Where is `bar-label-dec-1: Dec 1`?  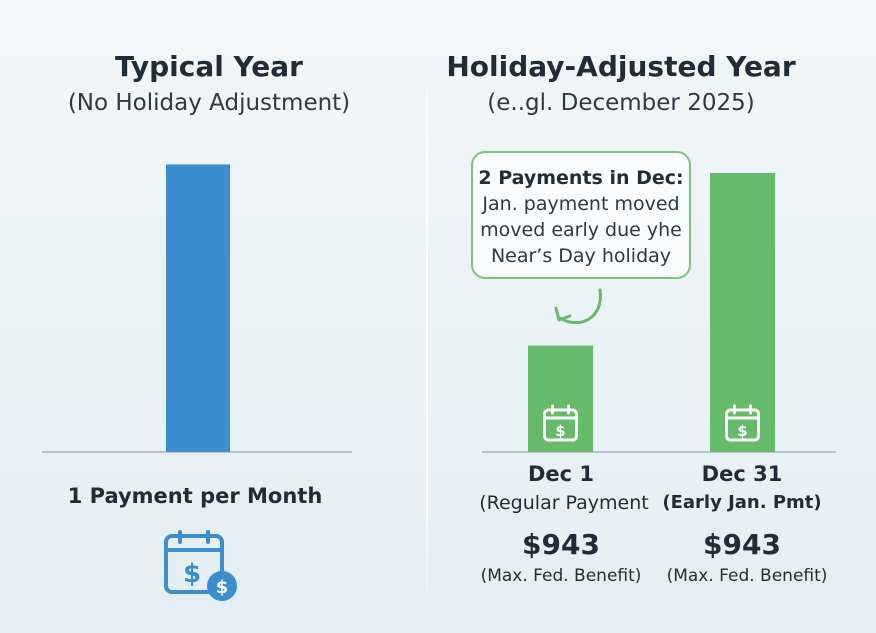
bar-label-dec-1: Dec 1 is located at coordinates (561, 474).